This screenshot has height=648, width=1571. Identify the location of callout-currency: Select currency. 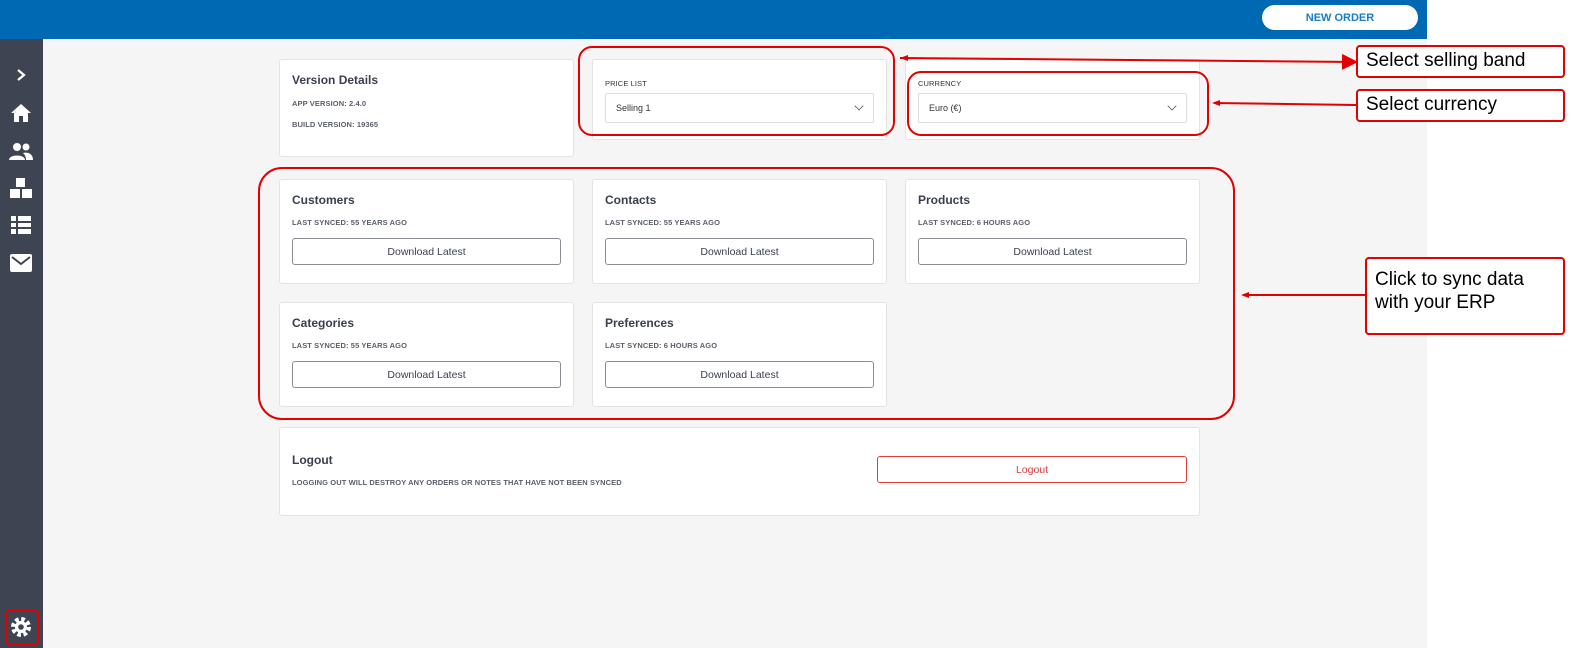
(1460, 105).